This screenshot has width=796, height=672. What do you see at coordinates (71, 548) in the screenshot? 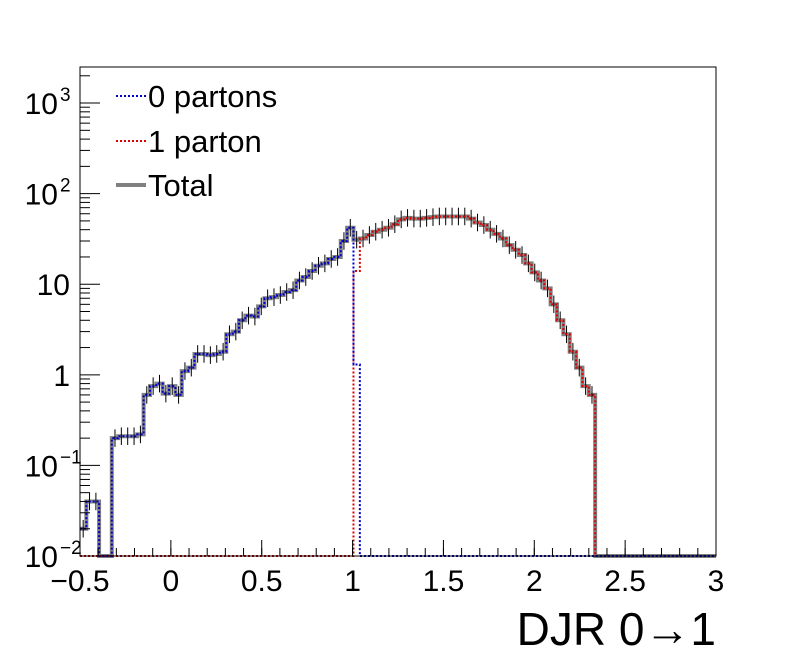
I see `y-tick-exponent: −2` at bounding box center [71, 548].